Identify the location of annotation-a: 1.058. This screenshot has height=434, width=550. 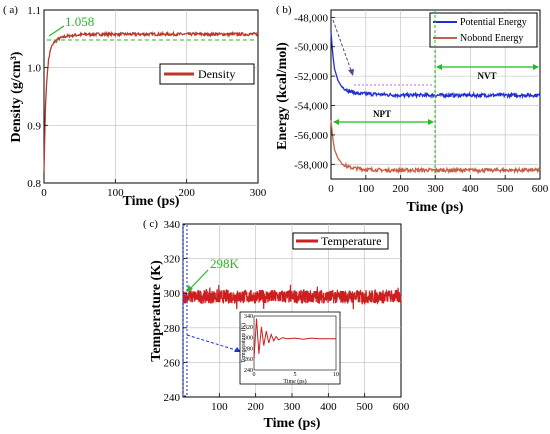
(152, 27).